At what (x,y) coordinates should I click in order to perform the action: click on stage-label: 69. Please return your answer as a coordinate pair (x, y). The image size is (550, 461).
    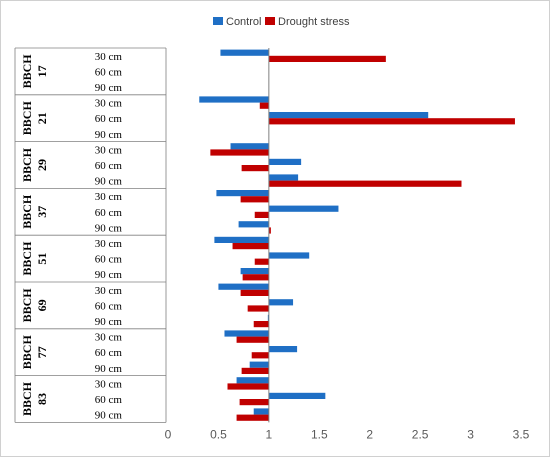
    Looking at the image, I should click on (42, 305).